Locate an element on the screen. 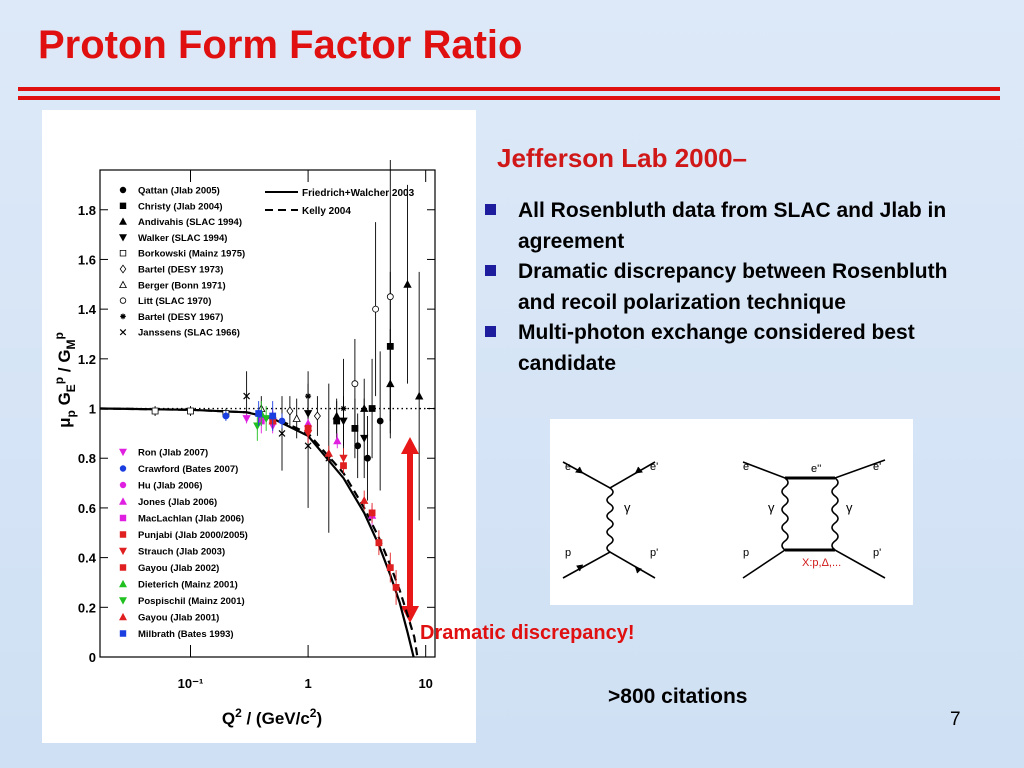 Image resolution: width=1024 pixels, height=768 pixels. legend-label: Litt (SLAC 1970) is located at coordinates (174, 301).